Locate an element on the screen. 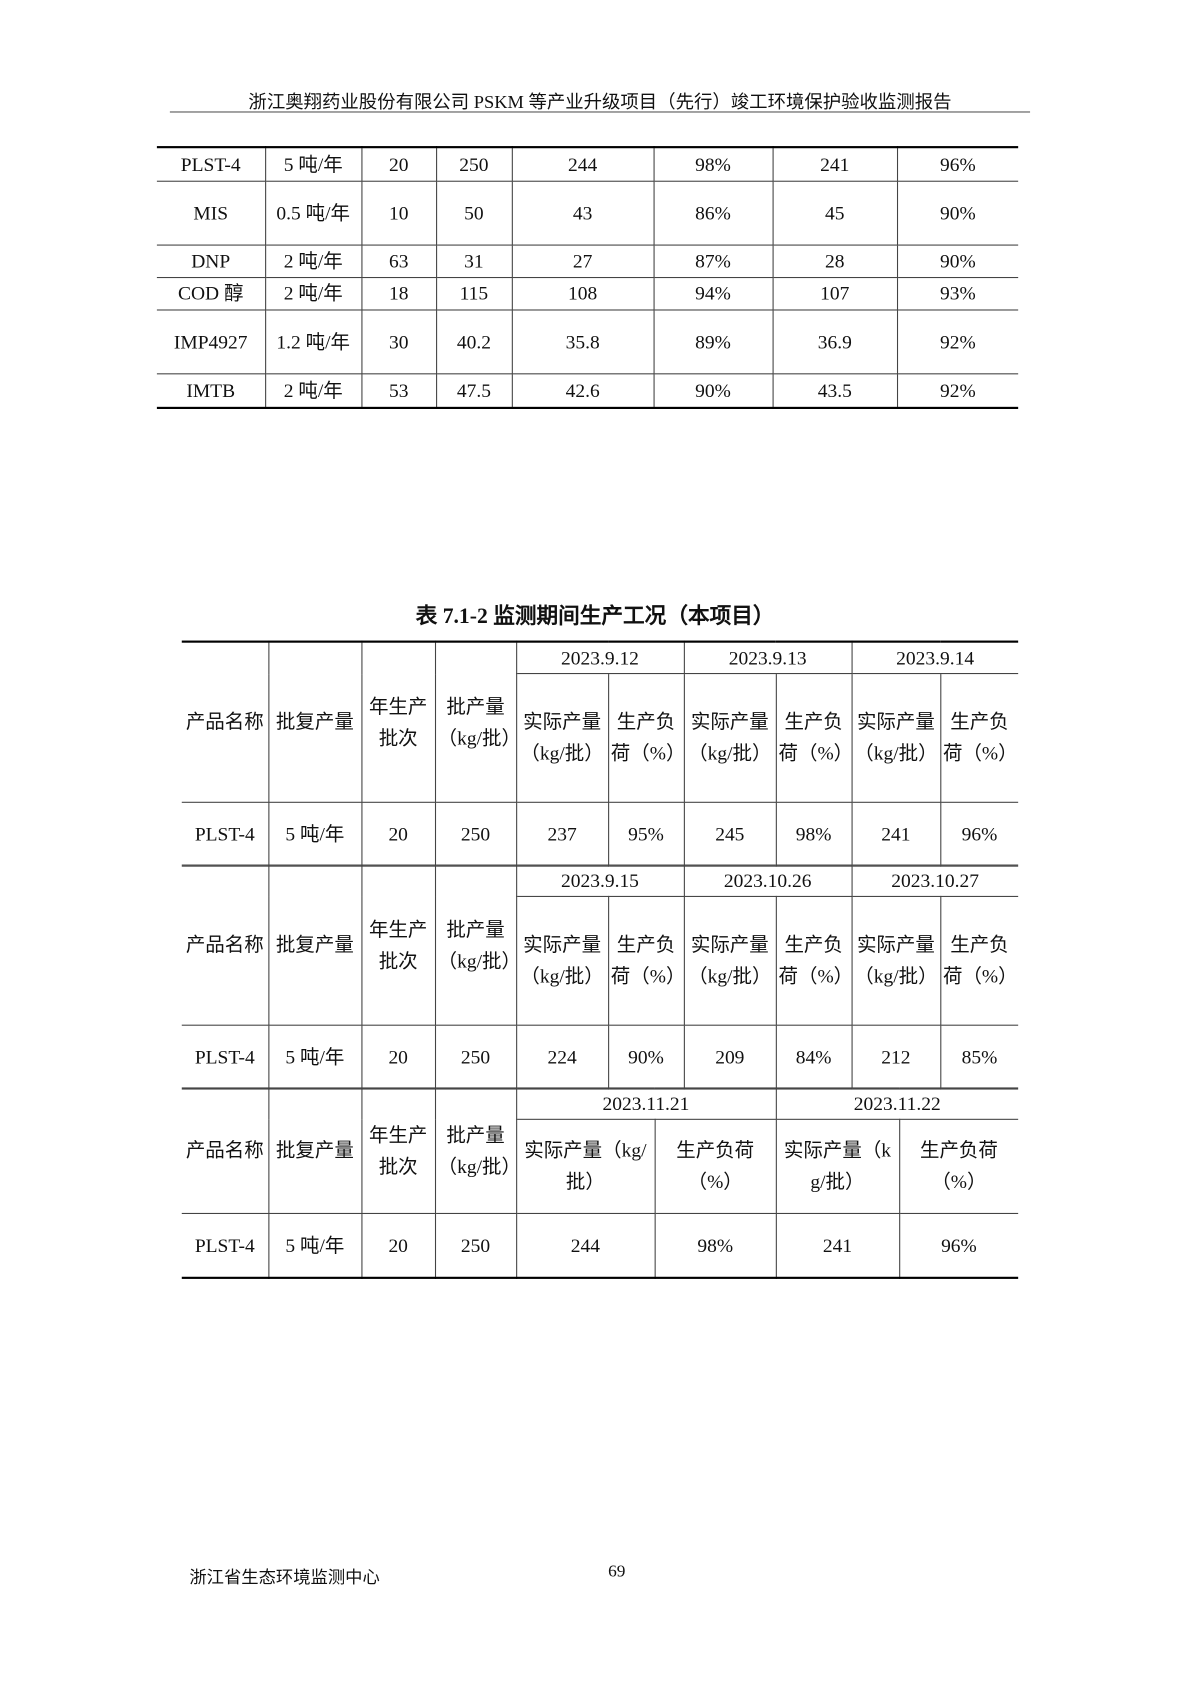  table-cell: 0.5 吨/年 is located at coordinates (313, 213).